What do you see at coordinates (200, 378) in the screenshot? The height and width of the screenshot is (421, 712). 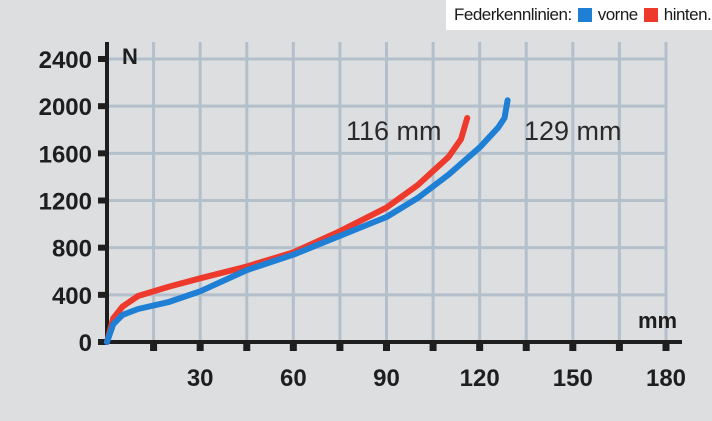 I see `x-tick-label: 30` at bounding box center [200, 378].